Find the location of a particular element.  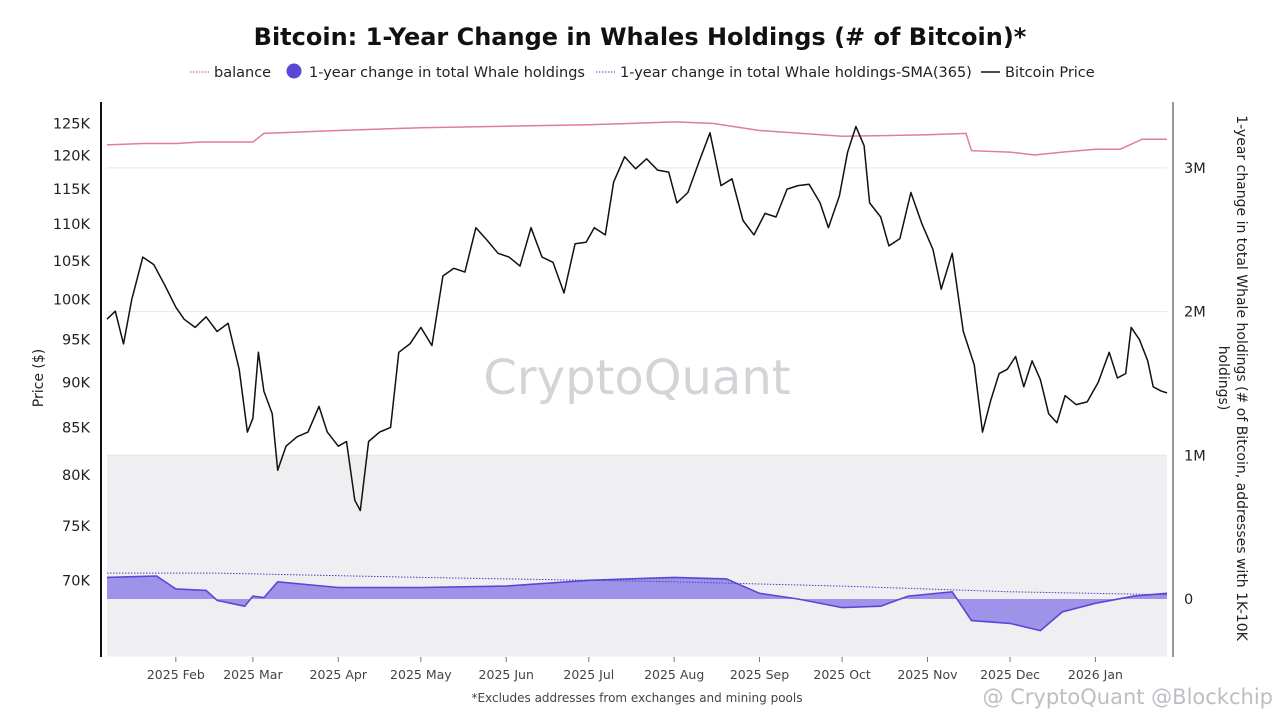

x-tick-label: 2025 May is located at coordinates (421, 674).